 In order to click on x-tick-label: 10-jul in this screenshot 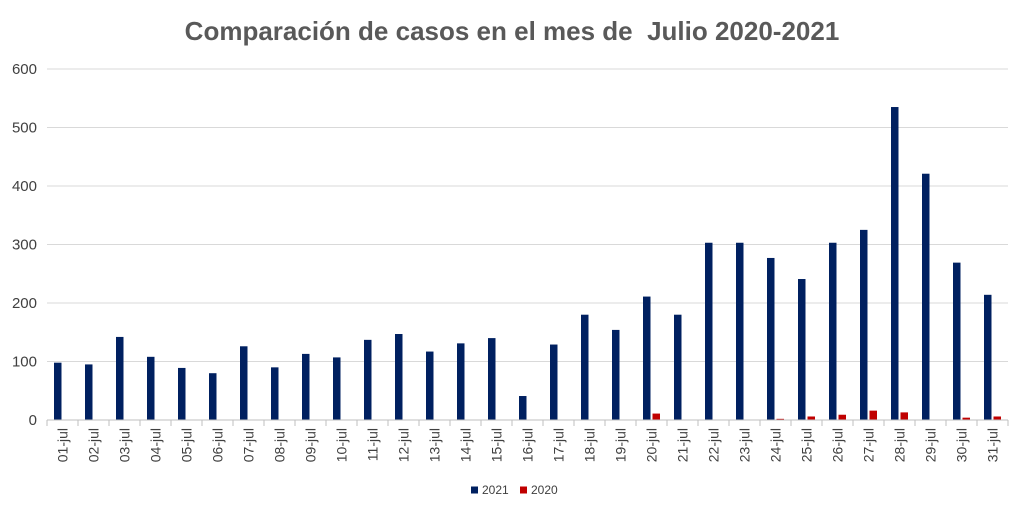, I will do `click(342, 445)`.